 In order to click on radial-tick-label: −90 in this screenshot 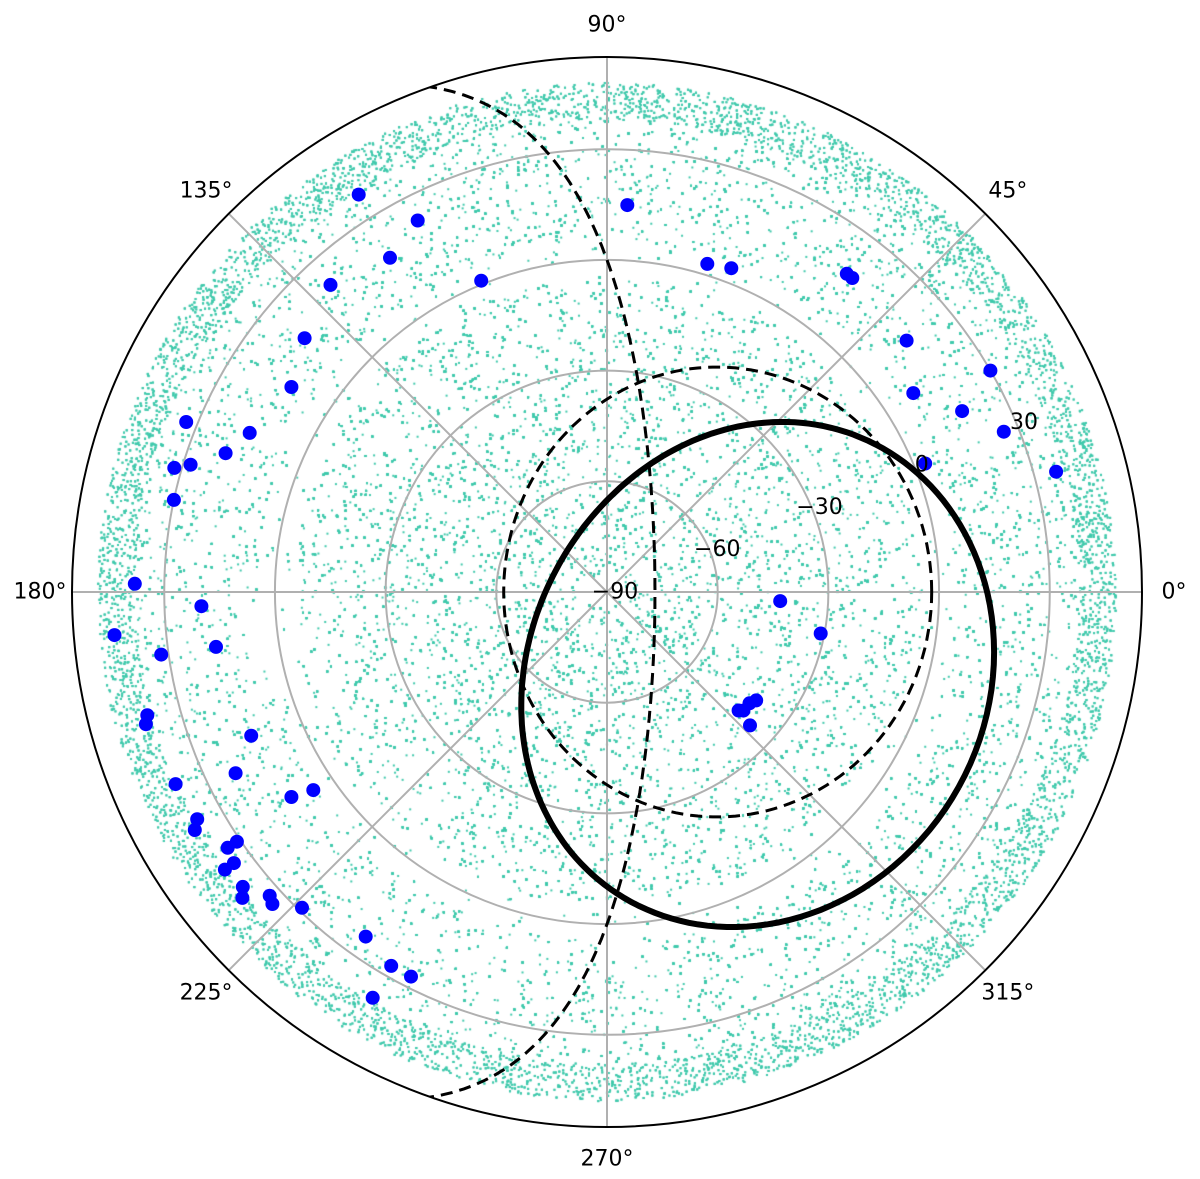, I will do `click(615, 592)`.